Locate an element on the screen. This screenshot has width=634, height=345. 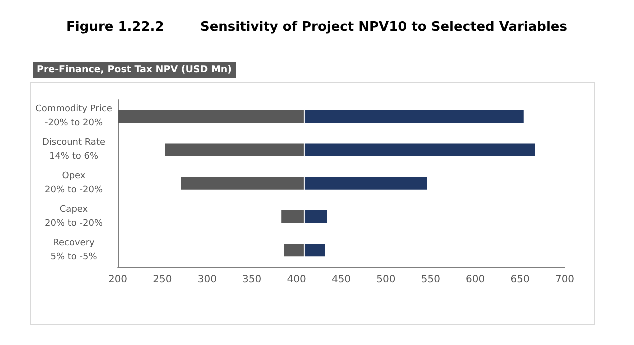
y-tick-label: Discount Rate 14% to 6% is located at coordinates (74, 150).